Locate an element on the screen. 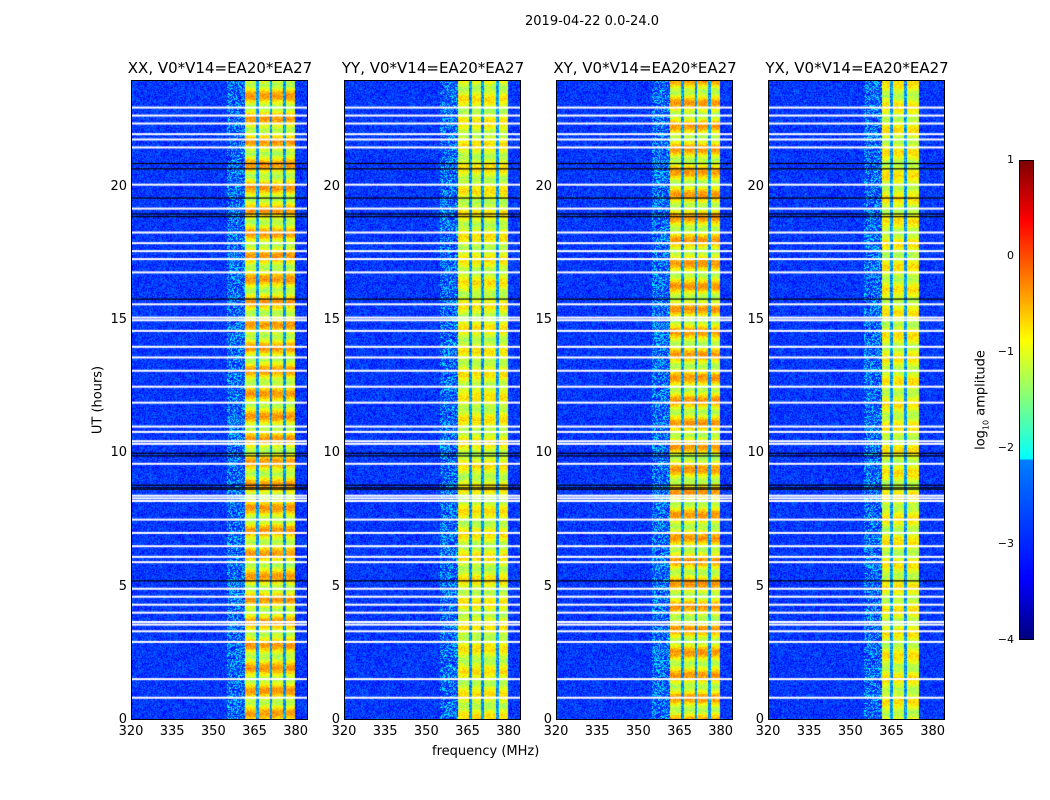 The height and width of the screenshot is (800, 1050). colorbar-label-main: log is located at coordinates (981, 440).